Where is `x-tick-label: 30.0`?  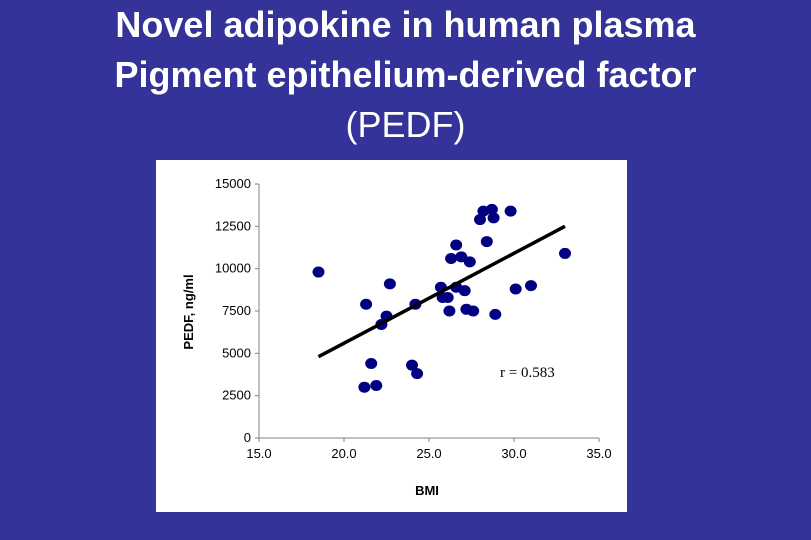
x-tick-label: 30.0 is located at coordinates (513, 453).